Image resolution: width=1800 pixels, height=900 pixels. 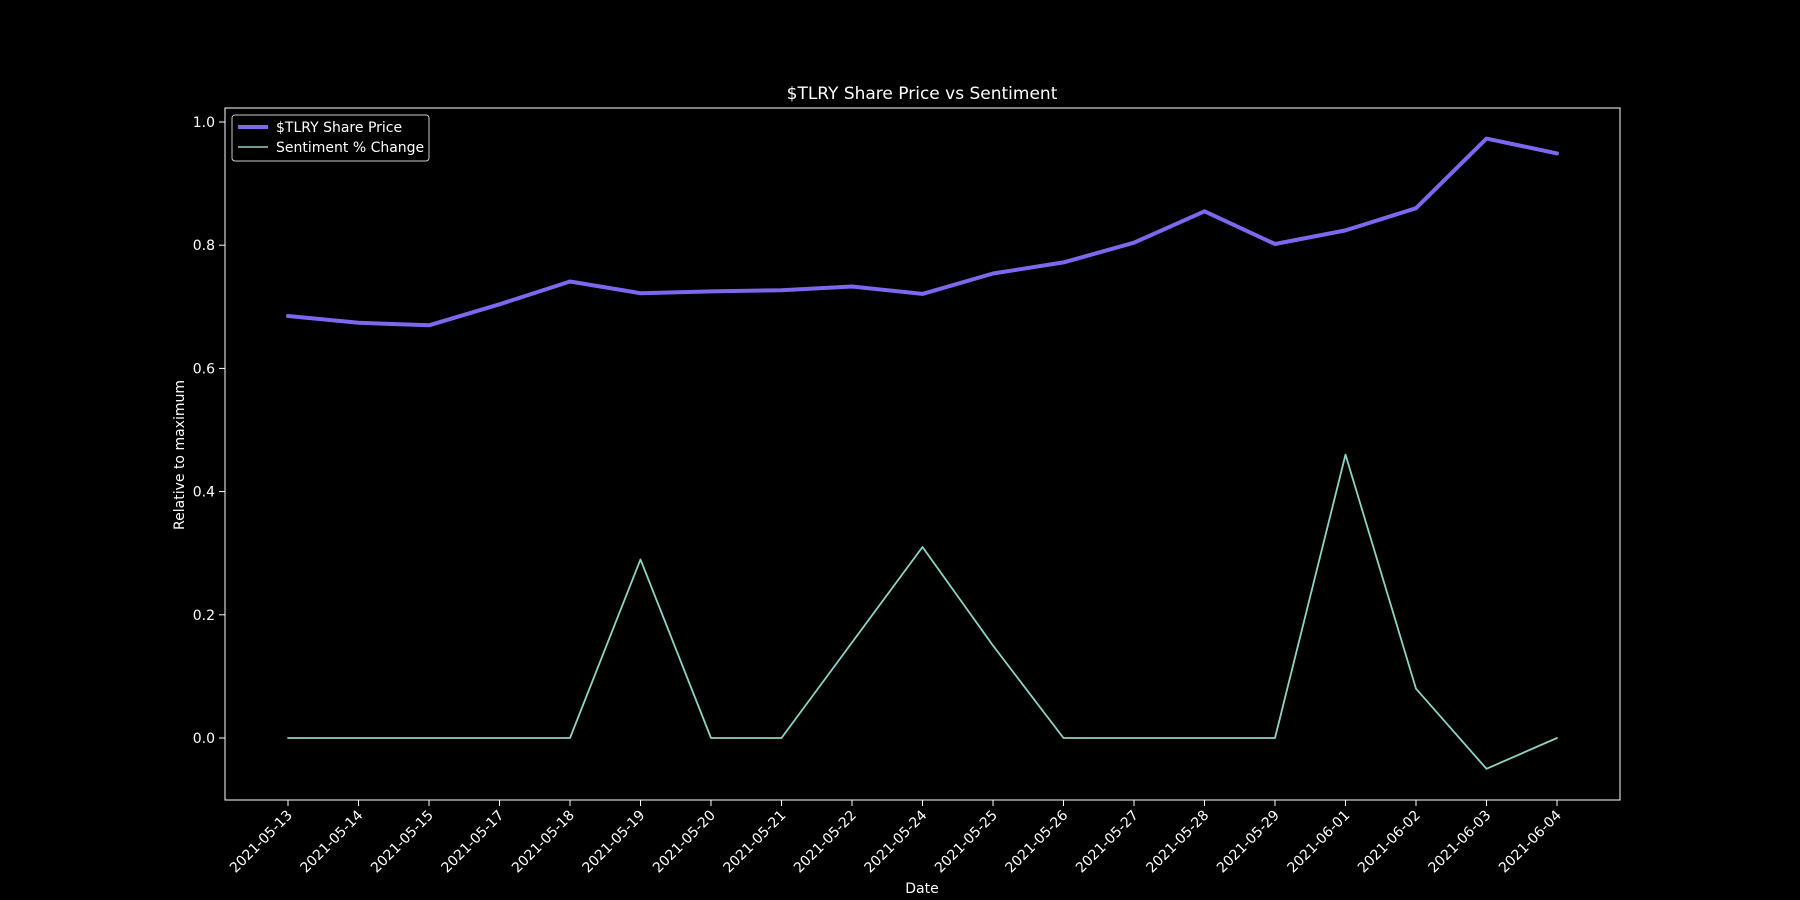 What do you see at coordinates (331, 841) in the screenshot?
I see `x-tick-label: 2021-05-14` at bounding box center [331, 841].